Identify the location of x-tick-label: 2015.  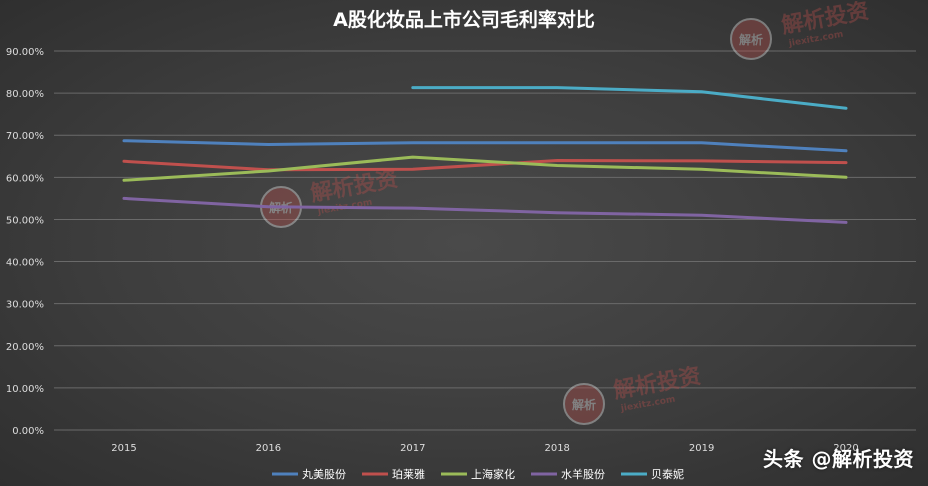
(123, 448).